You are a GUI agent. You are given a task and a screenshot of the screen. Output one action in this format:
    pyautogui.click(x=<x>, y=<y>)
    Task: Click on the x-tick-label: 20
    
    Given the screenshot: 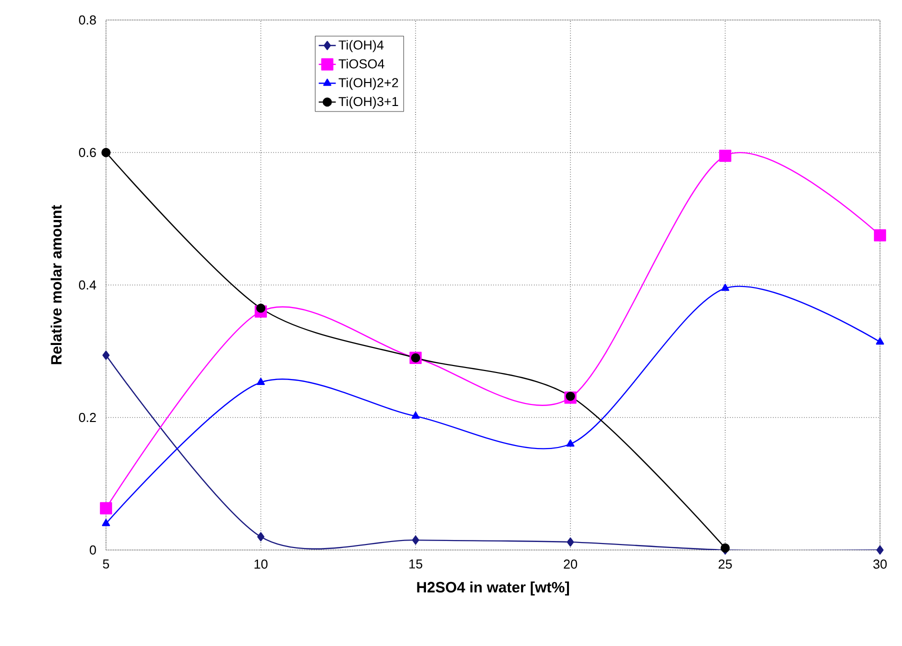 What is the action you would take?
    pyautogui.click(x=571, y=564)
    